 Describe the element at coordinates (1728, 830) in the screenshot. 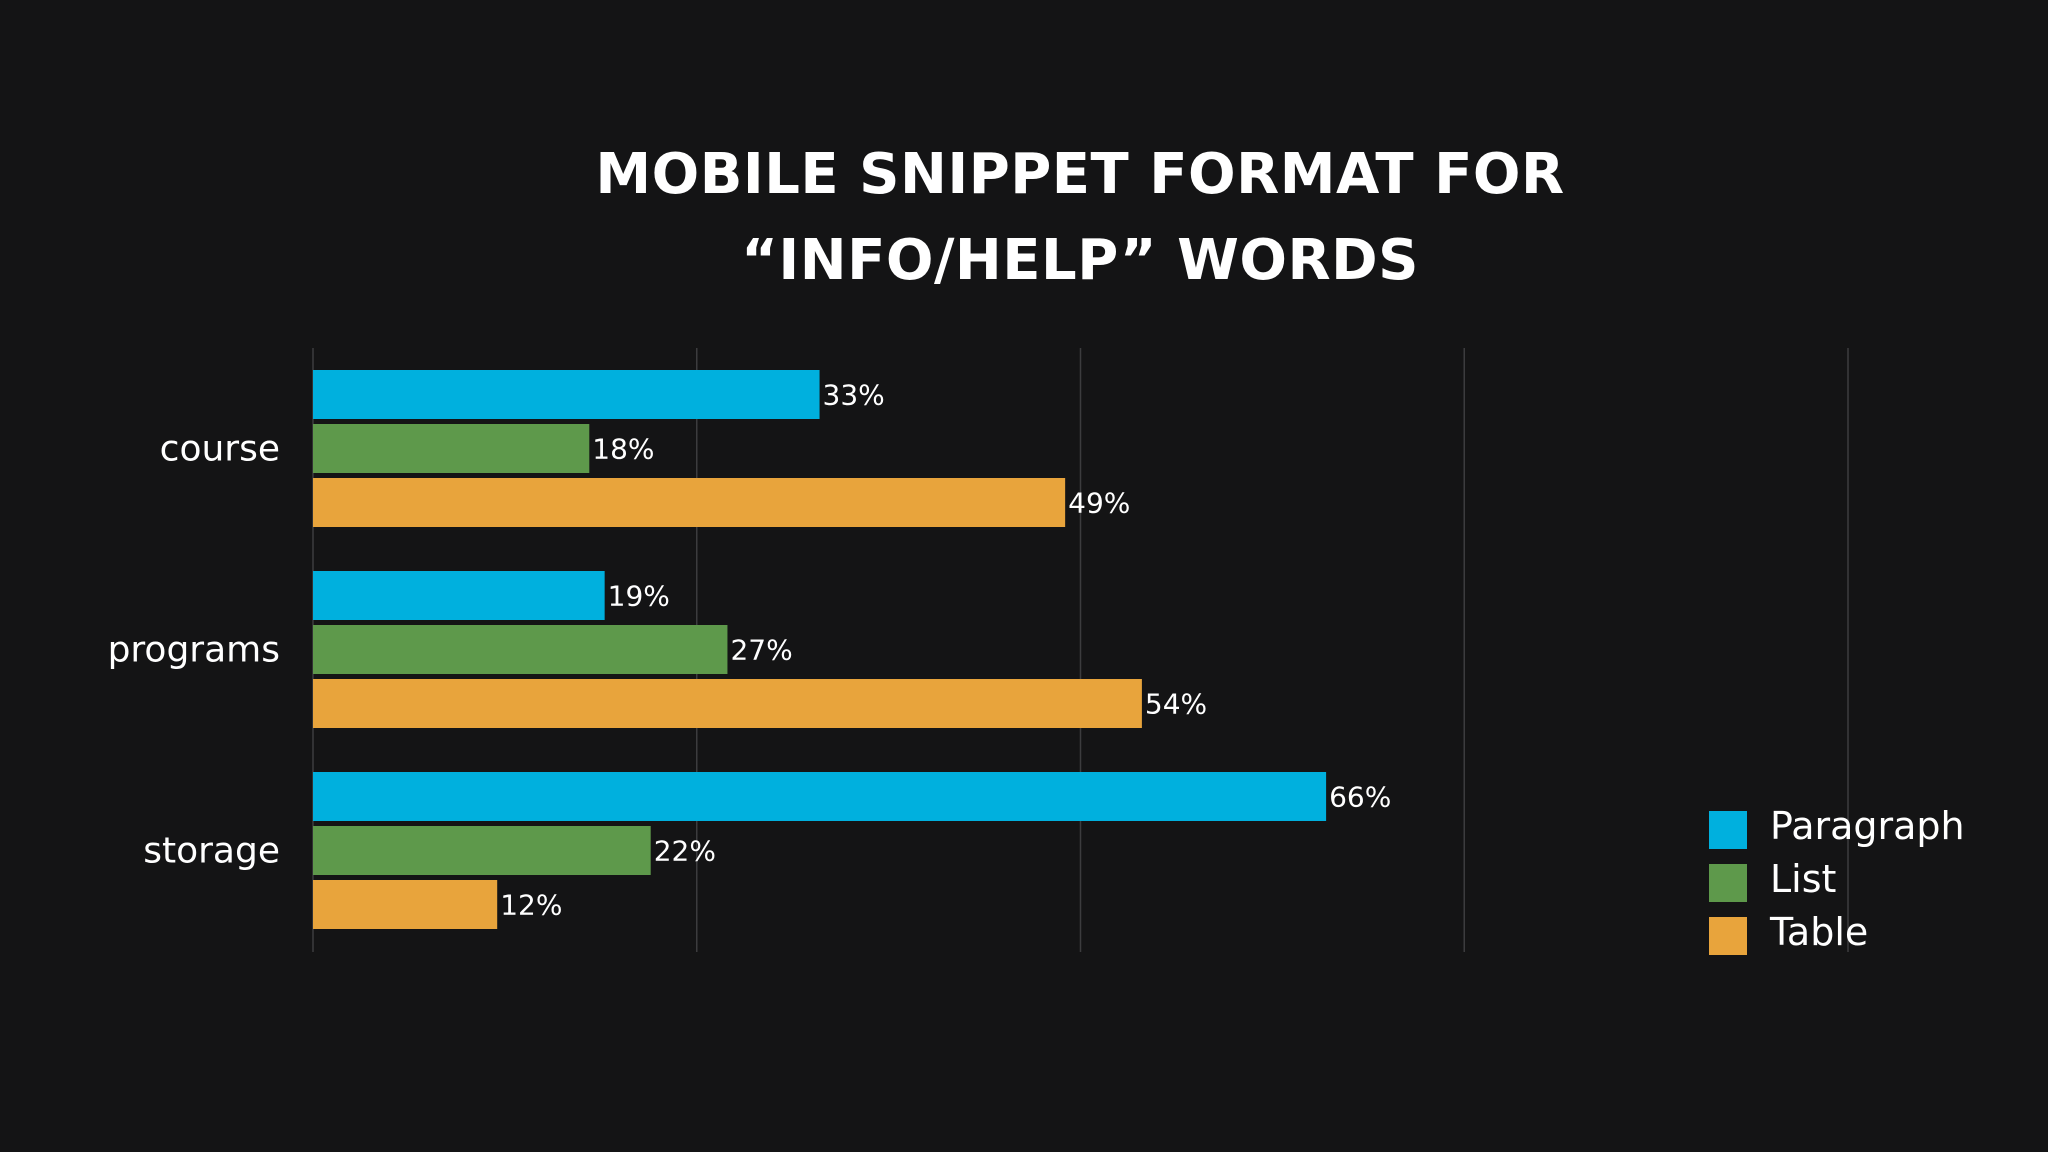

I see `legend-swatch-paragraph` at that location.